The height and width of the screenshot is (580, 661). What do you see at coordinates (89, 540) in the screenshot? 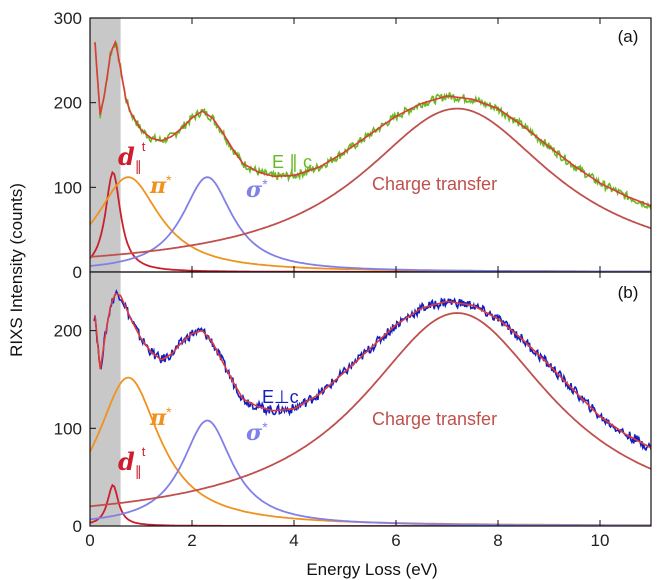
I see `x-tick-label: 0` at bounding box center [89, 540].